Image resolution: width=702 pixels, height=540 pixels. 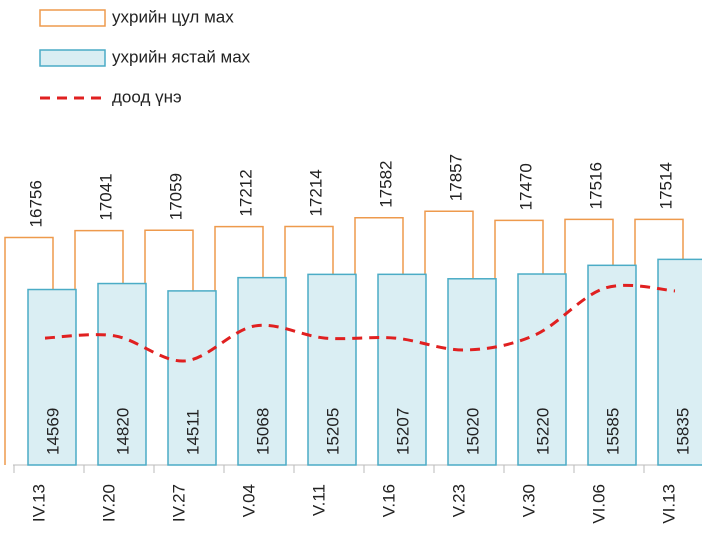 What do you see at coordinates (248, 500) in the screenshot?
I see `x-tick-label: V.04` at bounding box center [248, 500].